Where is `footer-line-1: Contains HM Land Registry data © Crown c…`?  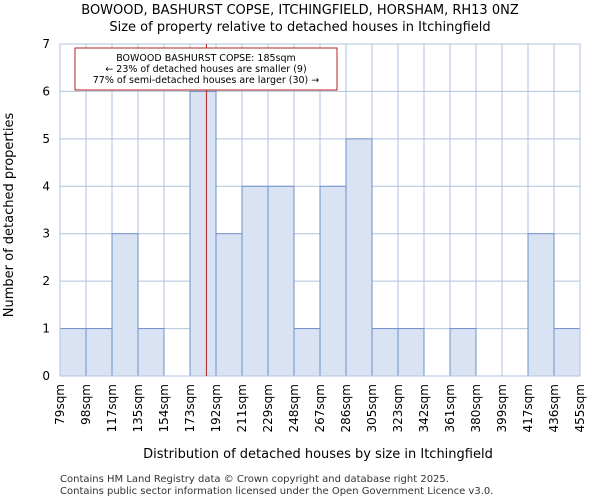
footer-line-1: Contains HM Land Registry data © Crown c… is located at coordinates (254, 479).